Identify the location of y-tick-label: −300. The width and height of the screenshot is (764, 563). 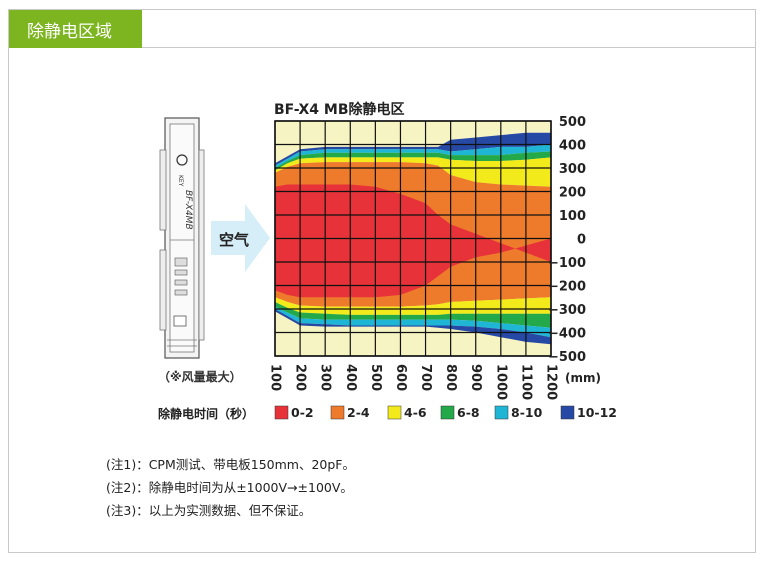
(567, 310).